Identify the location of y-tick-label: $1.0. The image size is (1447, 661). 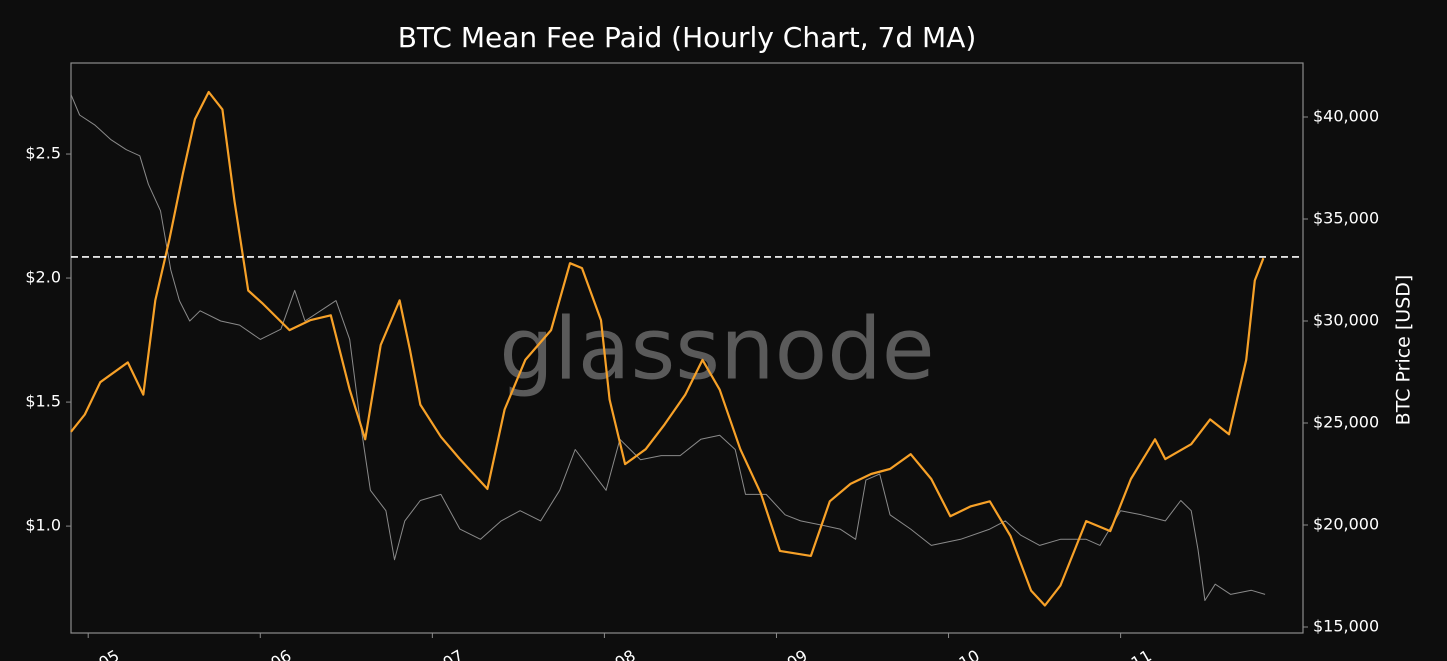
(43, 525).